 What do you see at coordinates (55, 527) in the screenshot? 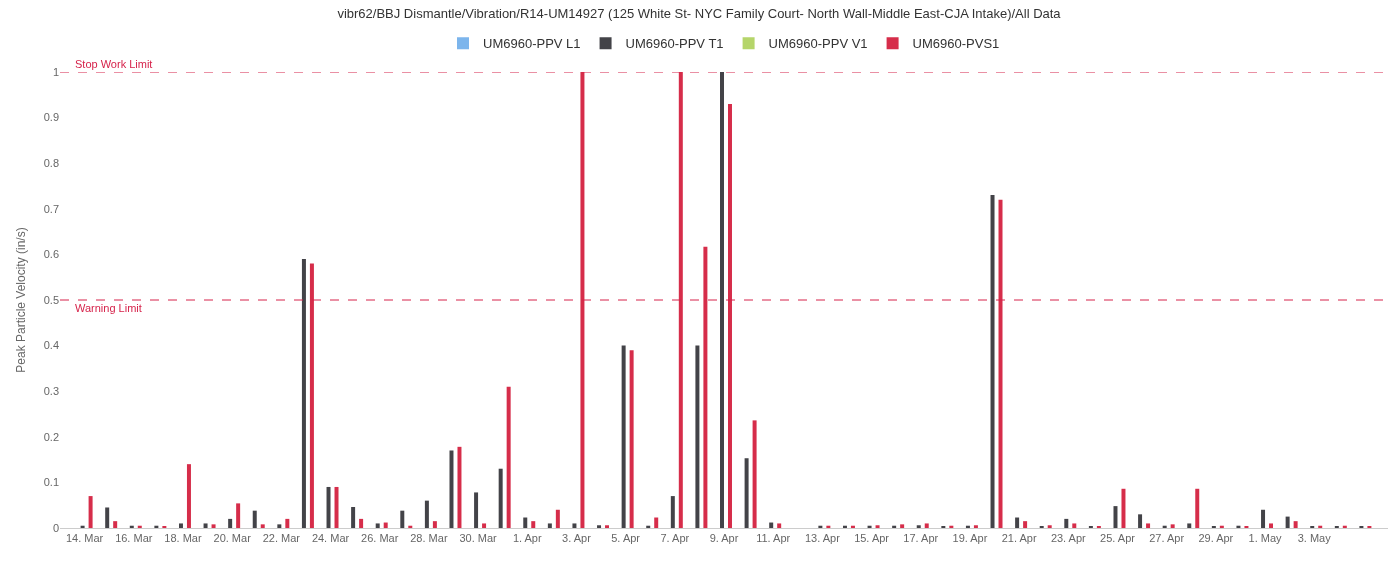
I see `y-tick-label: 0` at bounding box center [55, 527].